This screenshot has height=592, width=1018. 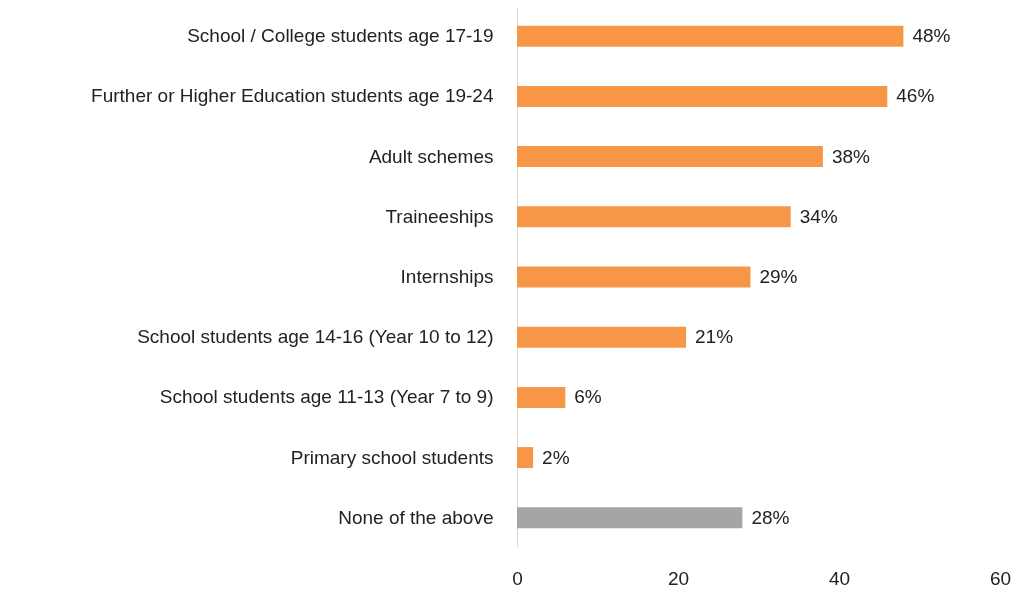 What do you see at coordinates (588, 397) in the screenshot?
I see `data-label: 6%` at bounding box center [588, 397].